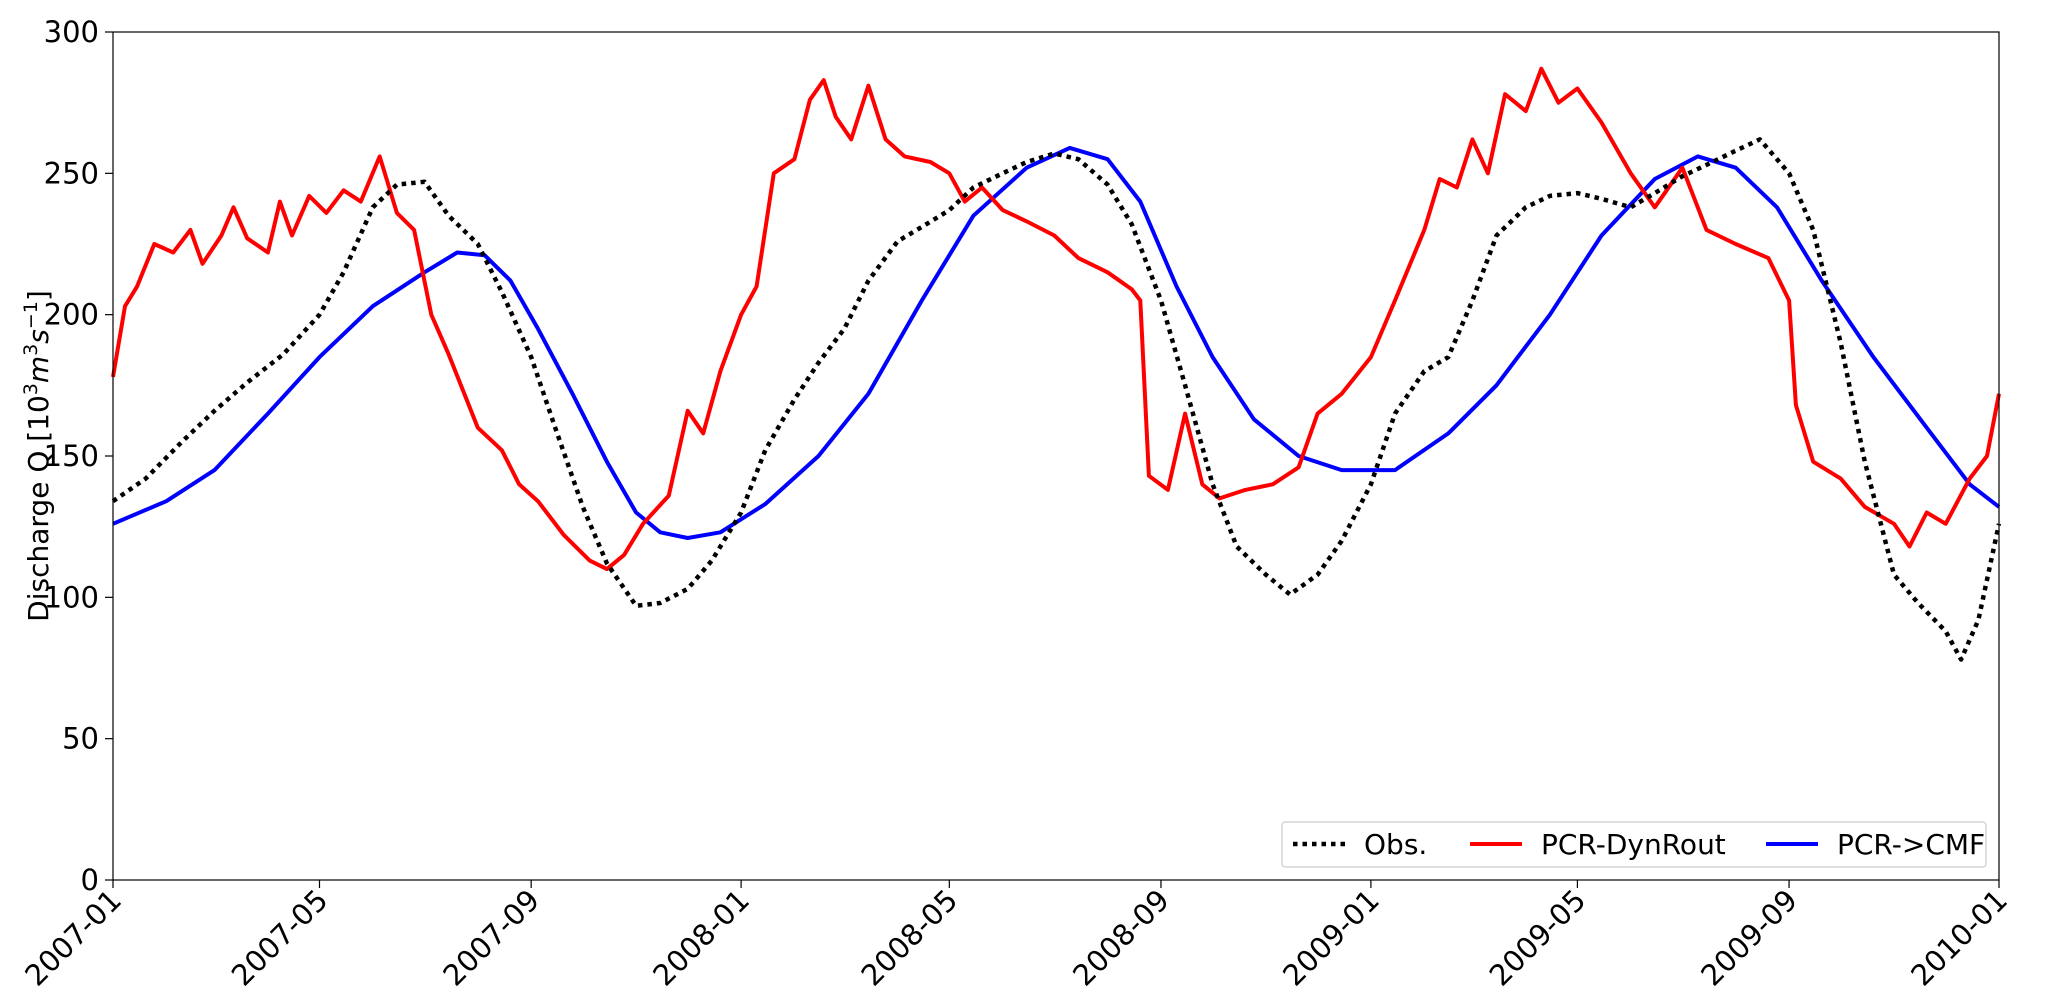  Describe the element at coordinates (280, 938) in the screenshot. I see `x-tick-label: 2007-05` at that location.